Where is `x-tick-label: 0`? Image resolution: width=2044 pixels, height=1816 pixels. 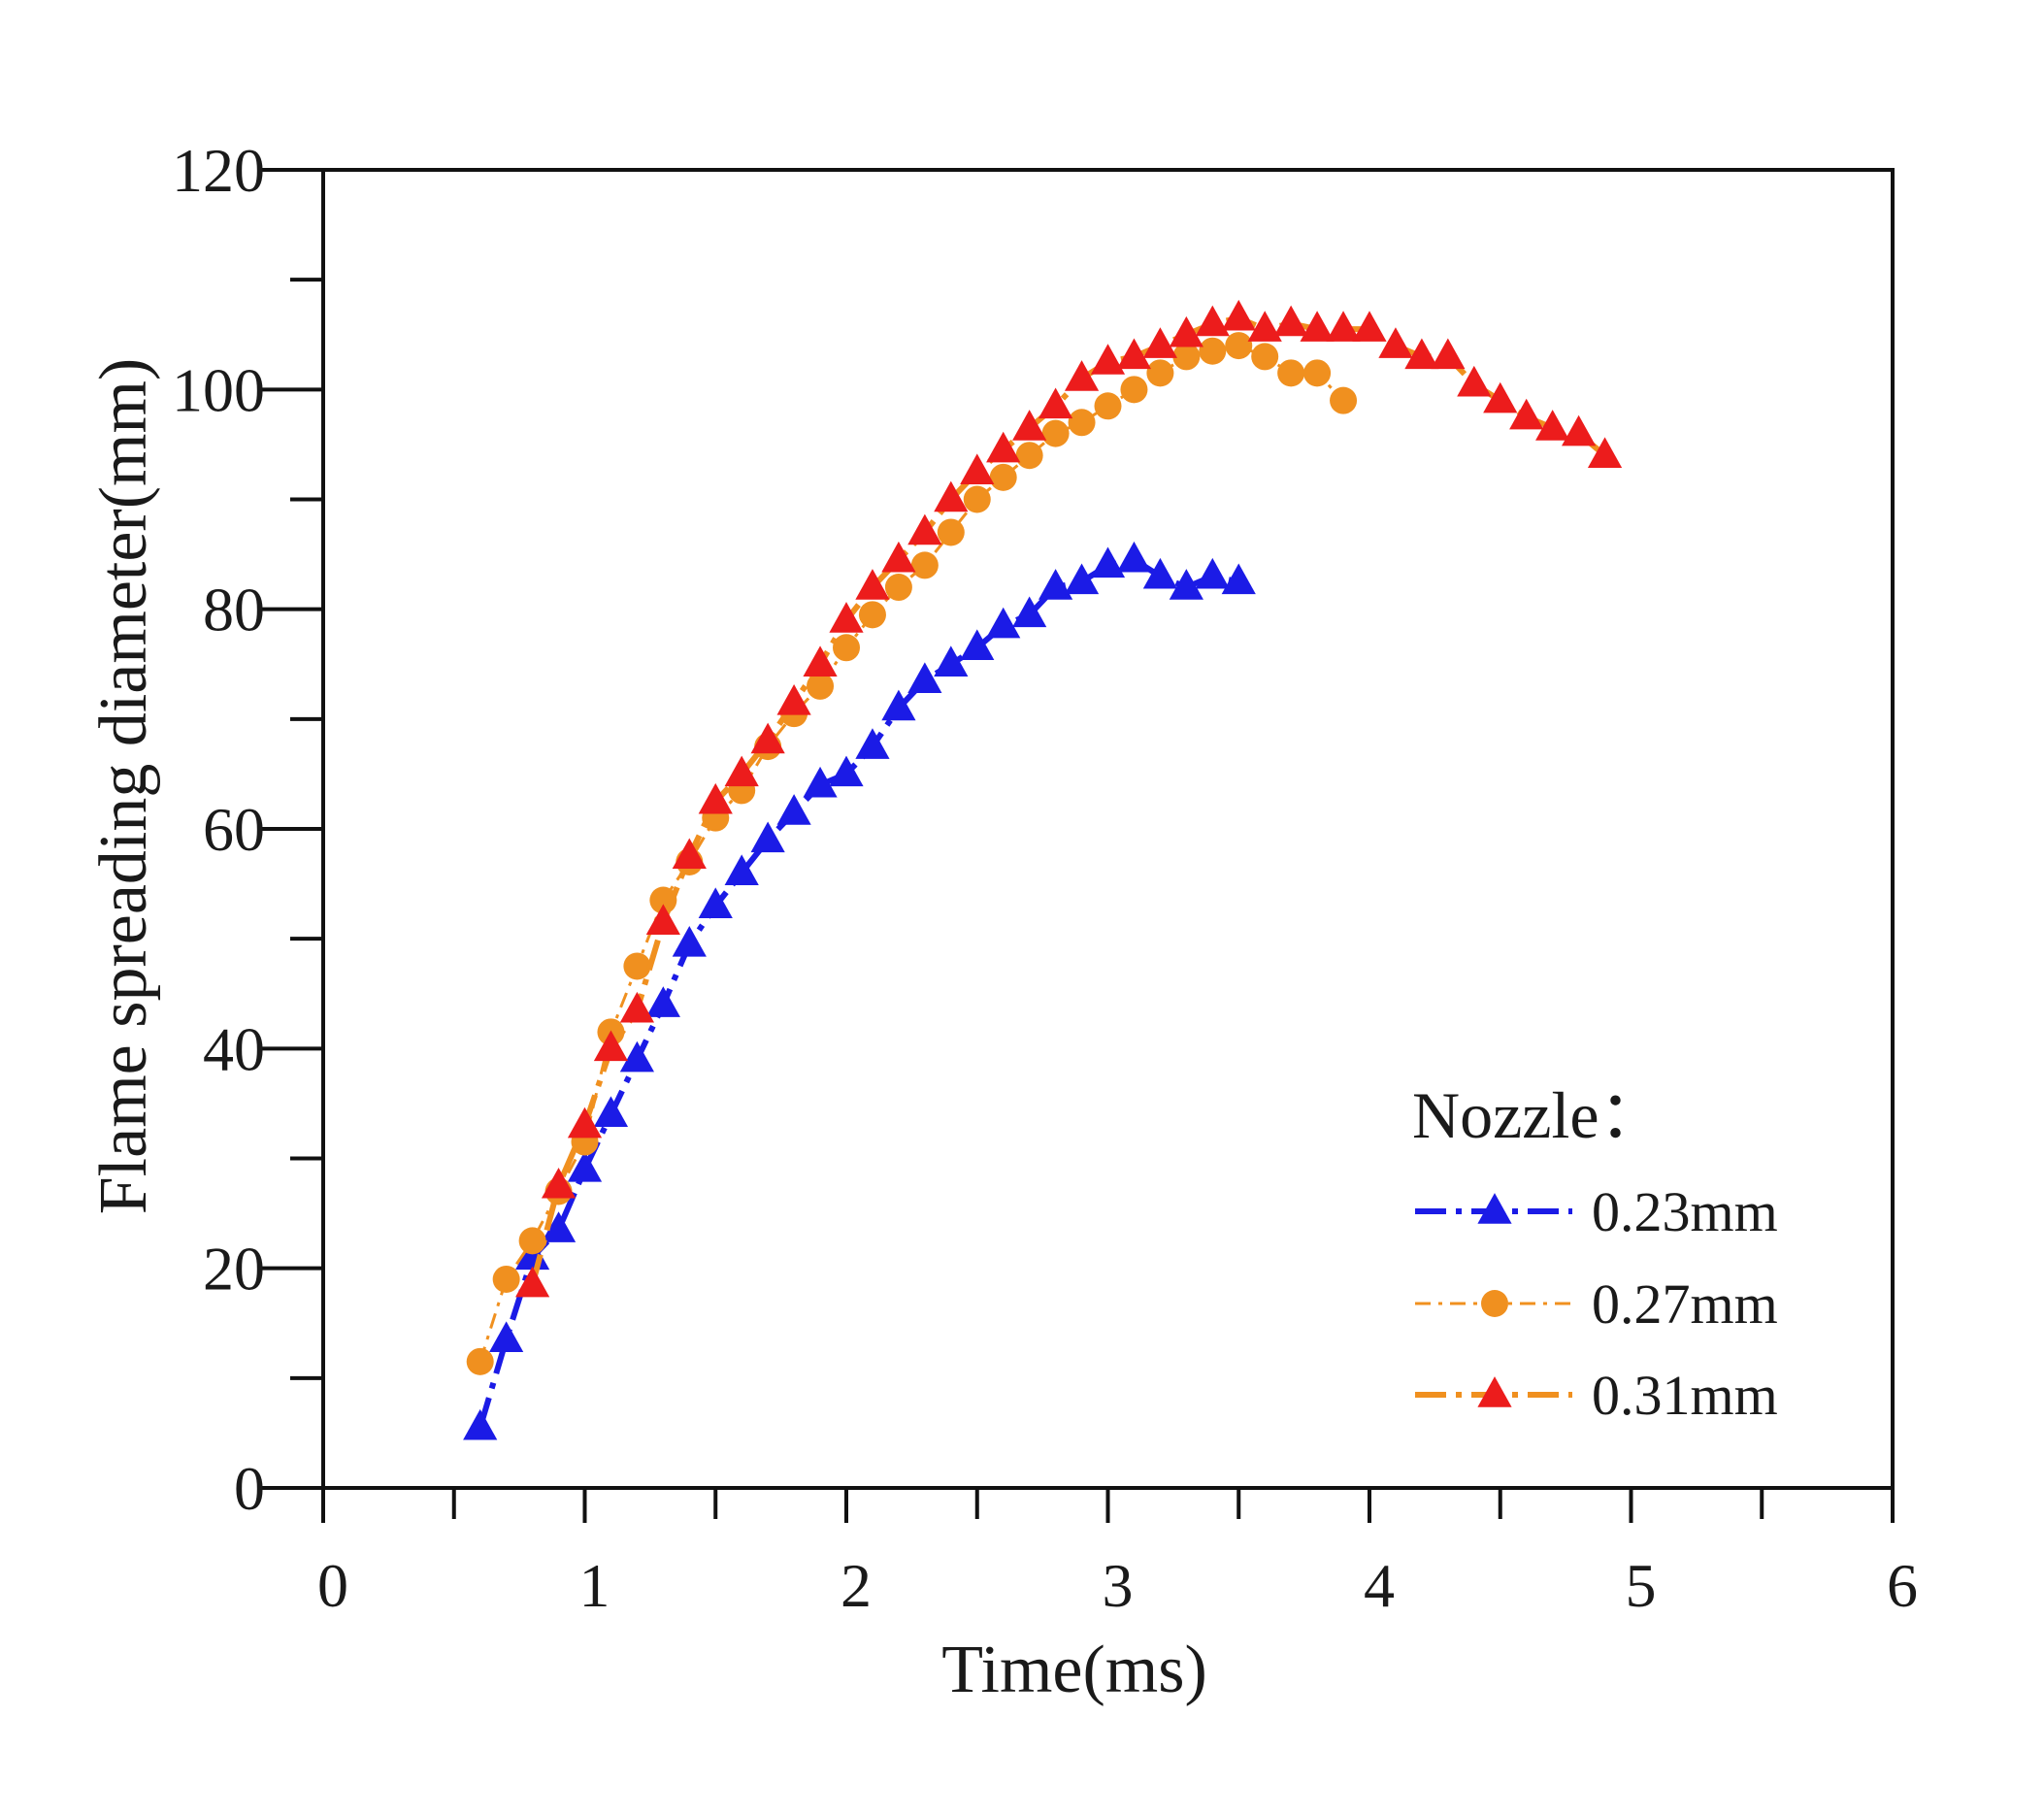 x-tick-label: 0 is located at coordinates (332, 1585).